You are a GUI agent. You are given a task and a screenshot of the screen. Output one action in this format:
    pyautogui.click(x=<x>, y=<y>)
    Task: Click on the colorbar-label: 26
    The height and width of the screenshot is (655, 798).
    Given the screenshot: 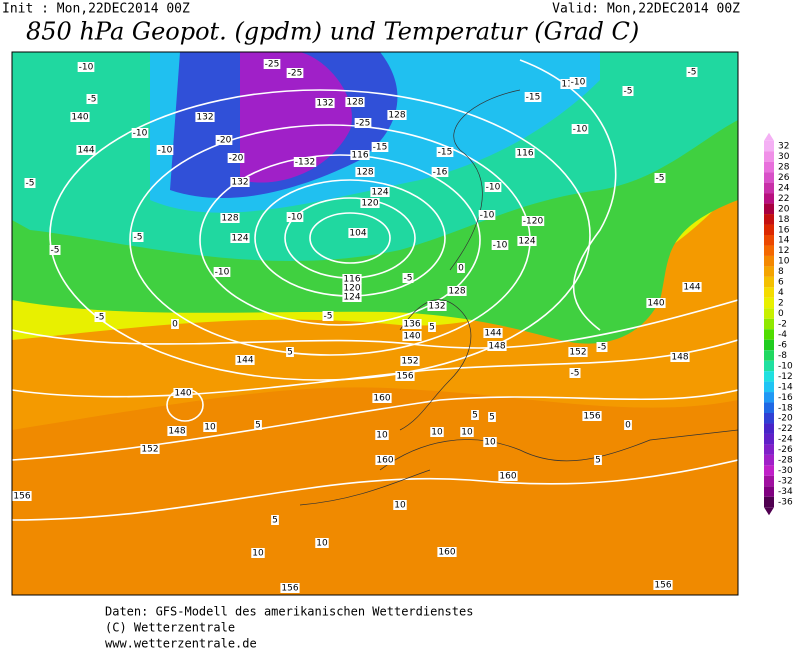 What is the action you would take?
    pyautogui.click(x=784, y=178)
    